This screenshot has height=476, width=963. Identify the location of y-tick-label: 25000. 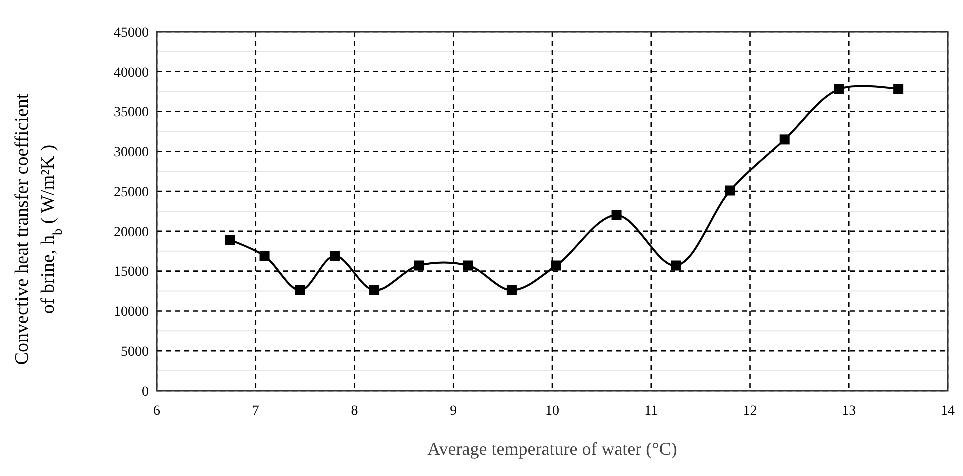
(131, 192).